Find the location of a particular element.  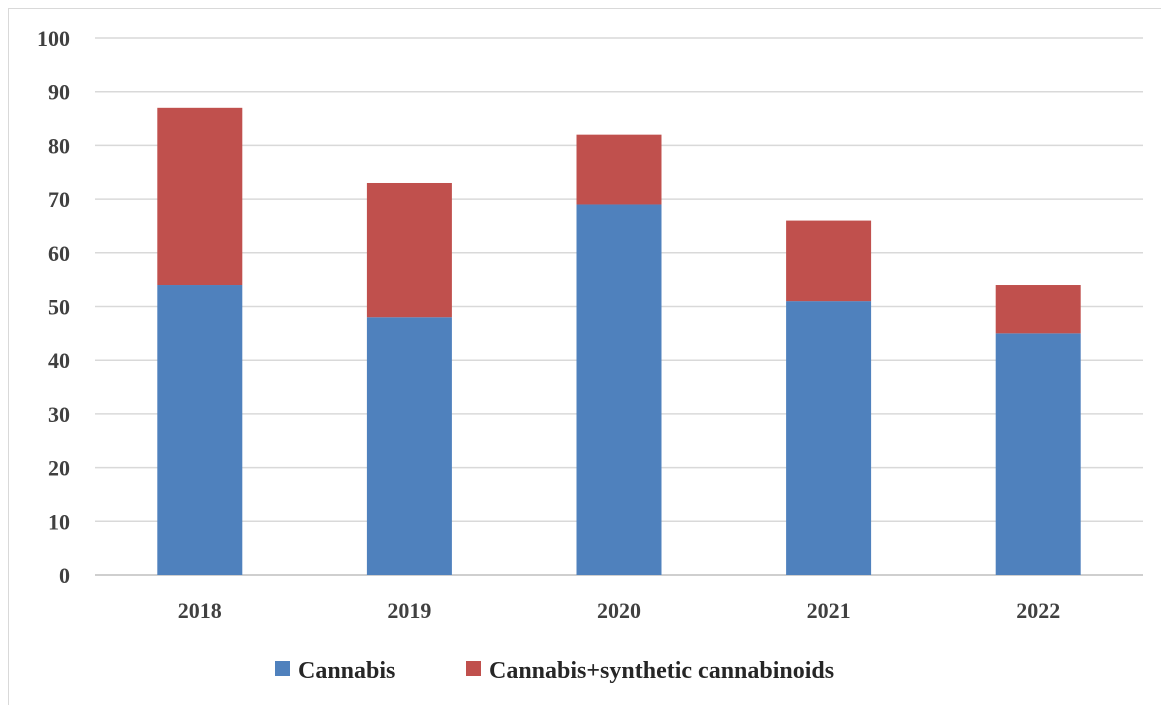

x-tick-label: 2021 is located at coordinates (829, 610).